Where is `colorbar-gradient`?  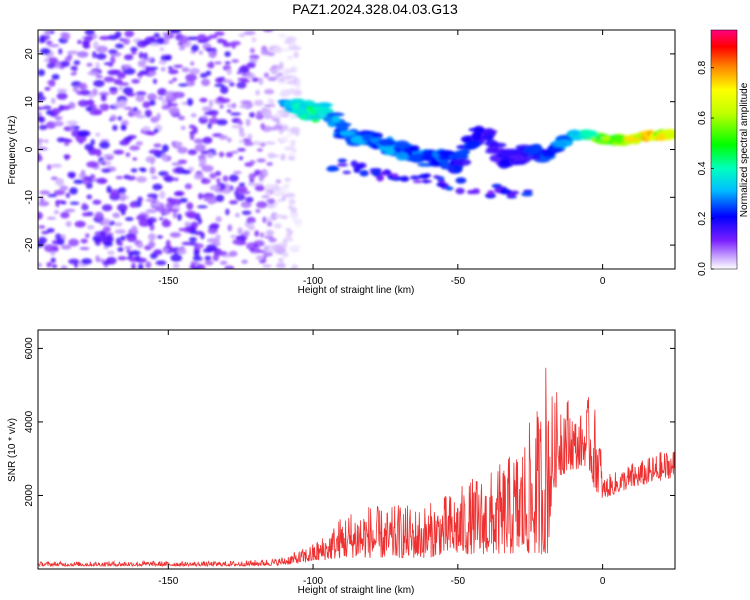 colorbar-gradient is located at coordinates (724, 149).